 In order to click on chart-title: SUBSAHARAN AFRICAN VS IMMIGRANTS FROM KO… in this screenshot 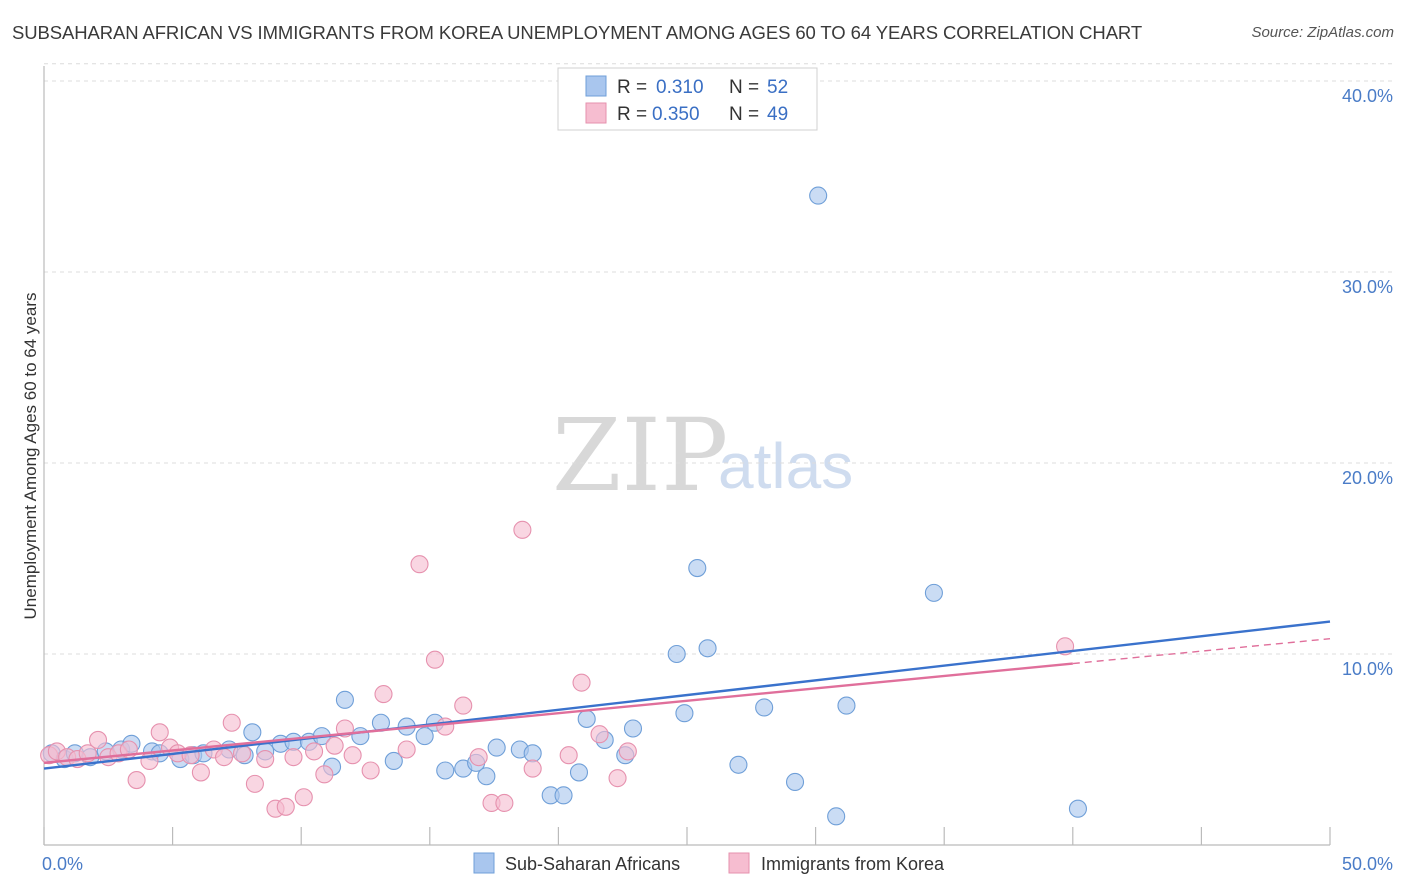, I will do `click(577, 32)`.